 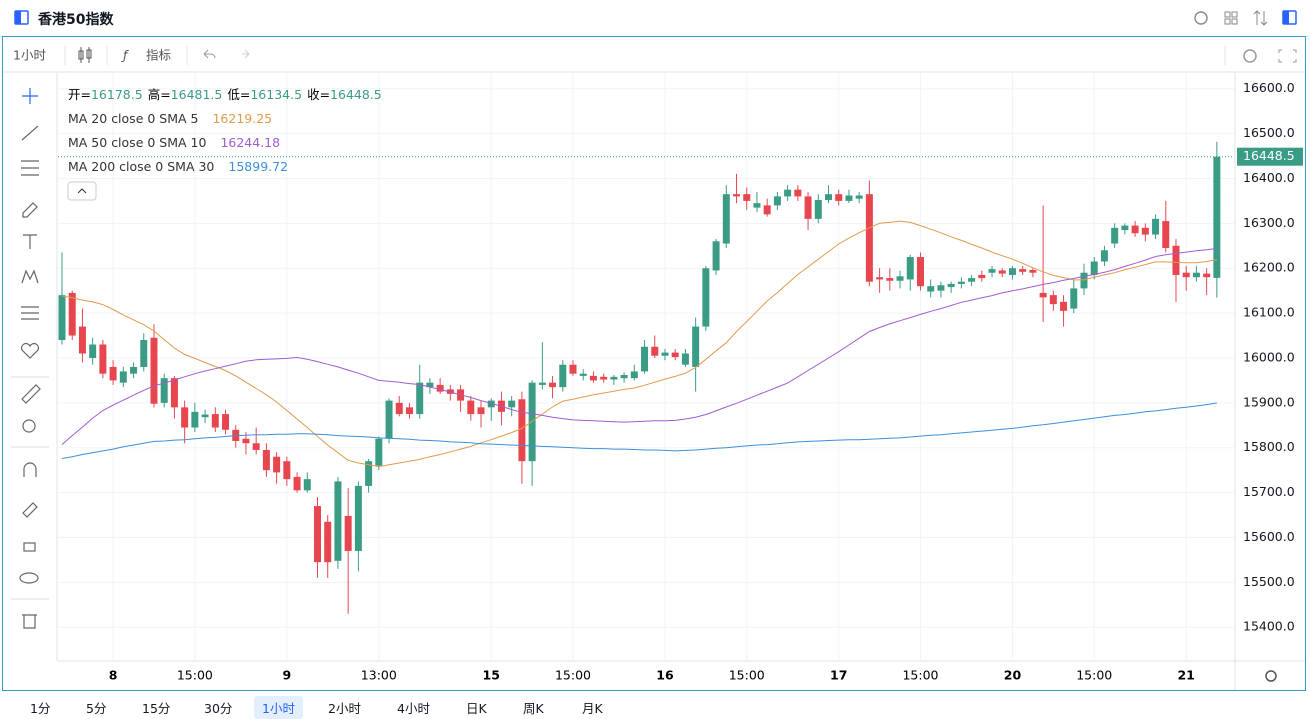 I want to click on fx-icon: ƒ, so click(x=125, y=55).